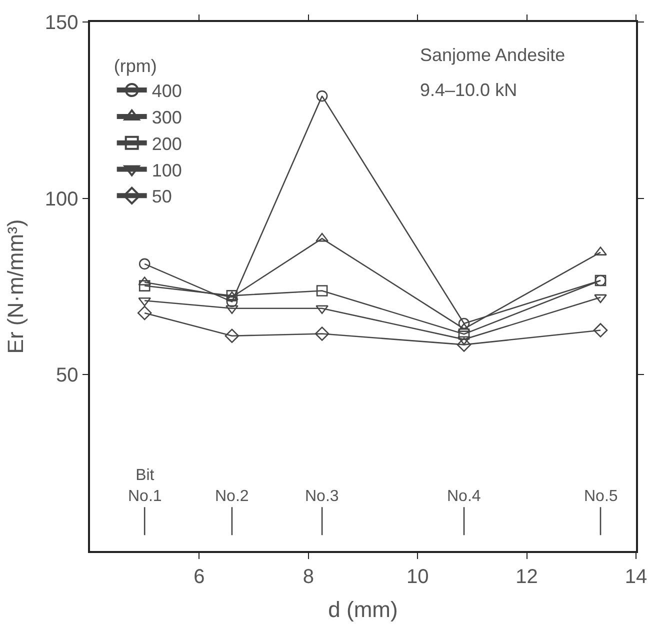  What do you see at coordinates (167, 117) in the screenshot?
I see `legend-label: 300` at bounding box center [167, 117].